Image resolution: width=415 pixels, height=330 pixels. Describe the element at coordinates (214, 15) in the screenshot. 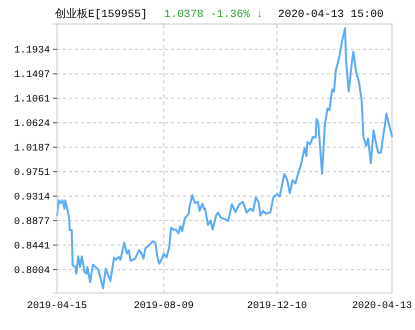

I see `text: 1.0378 -1.36% ↓` at that location.